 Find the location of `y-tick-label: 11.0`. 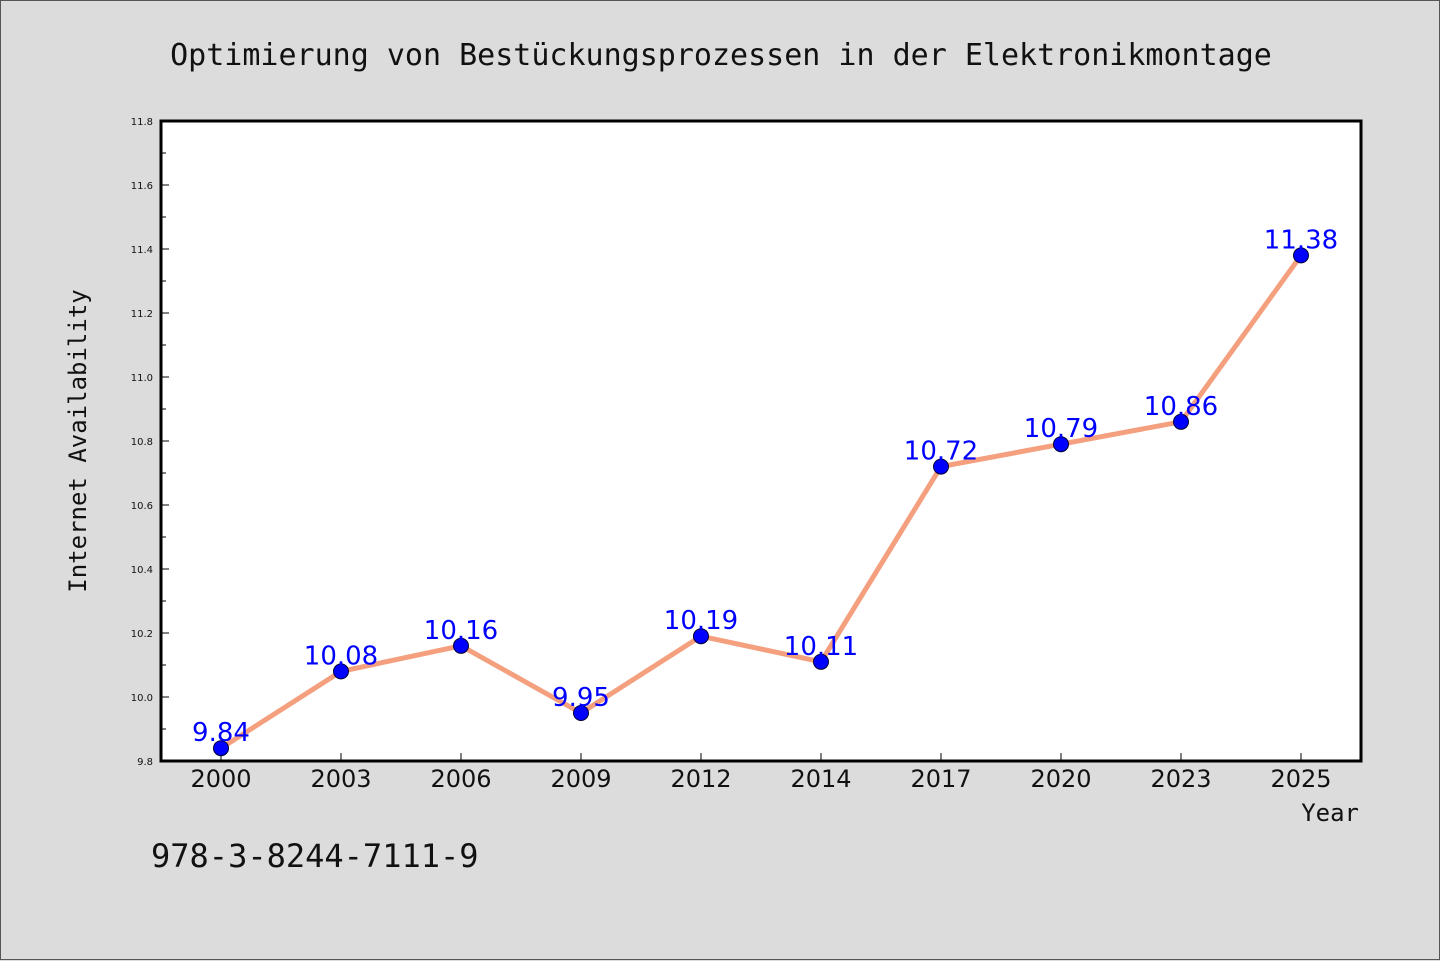

y-tick-label: 11.0 is located at coordinates (142, 378).